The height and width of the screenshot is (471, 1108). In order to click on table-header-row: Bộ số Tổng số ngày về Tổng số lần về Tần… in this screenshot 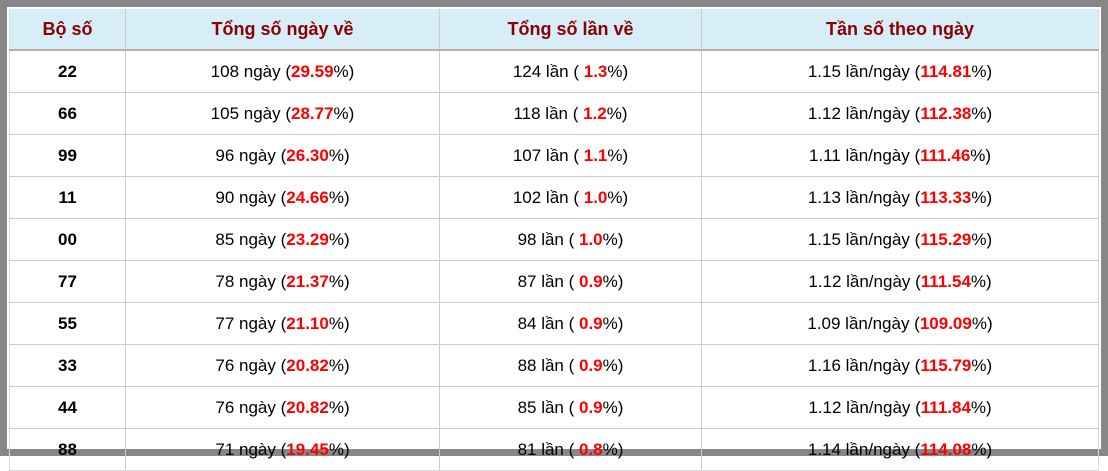, I will do `click(554, 30)`.